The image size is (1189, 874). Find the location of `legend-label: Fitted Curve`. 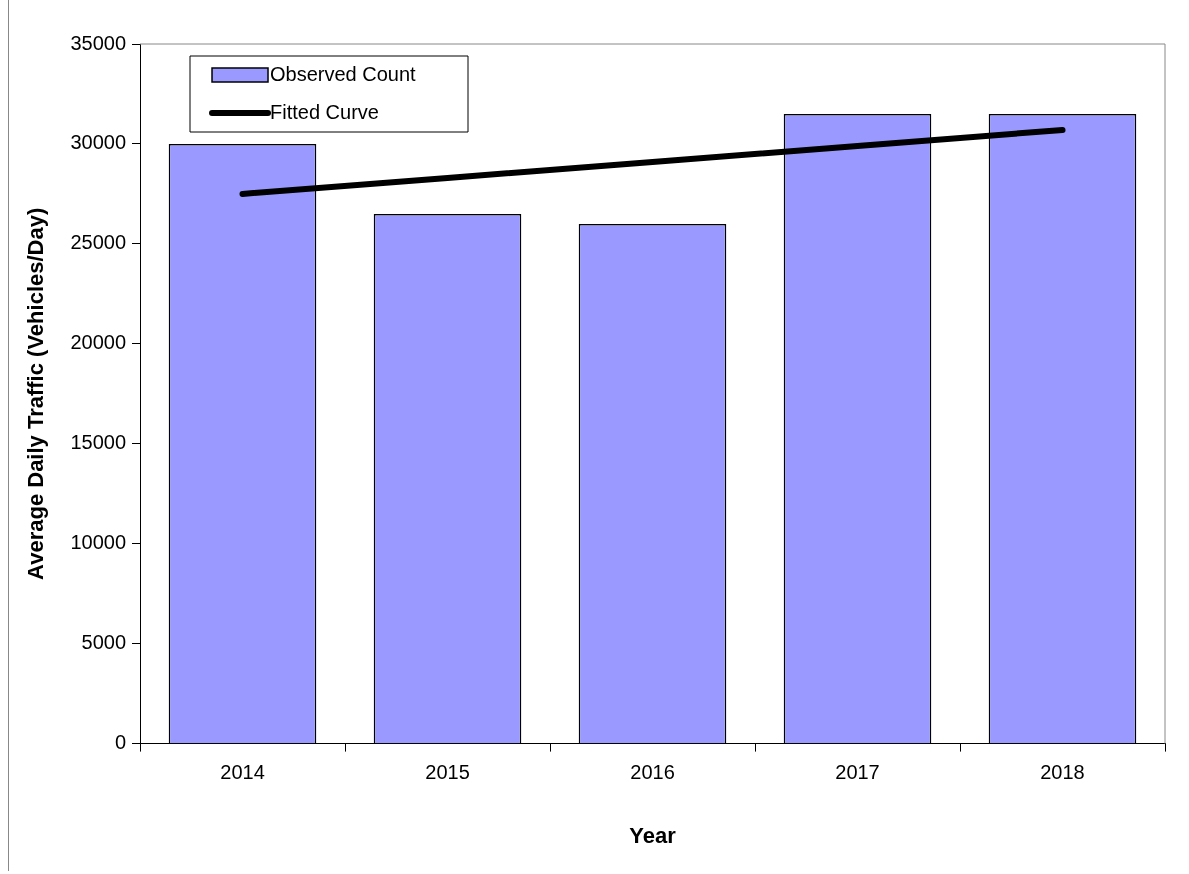

legend-label: Fitted Curve is located at coordinates (324, 111).